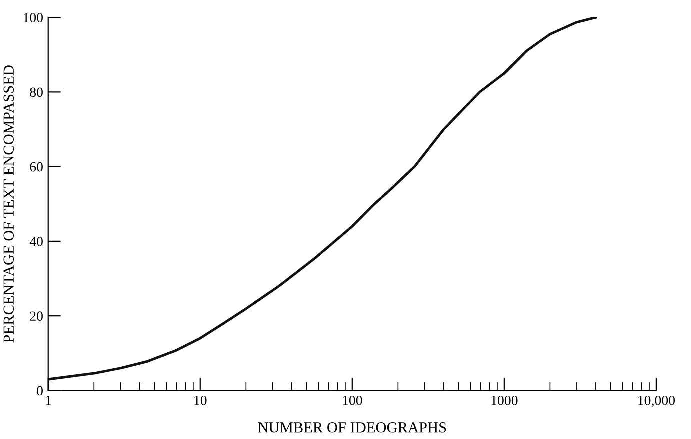 The image size is (691, 439). What do you see at coordinates (9, 204) in the screenshot?
I see `y-axis-title: PERCENTAGE OF TEXT ENCOMPASSED` at bounding box center [9, 204].